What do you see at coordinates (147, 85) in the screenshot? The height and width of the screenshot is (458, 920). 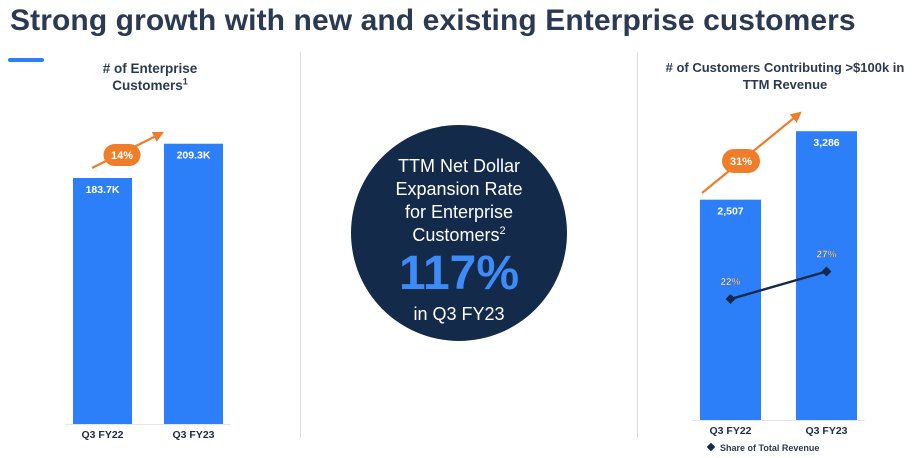 I see `chart1-title-line-2: Customers` at bounding box center [147, 85].